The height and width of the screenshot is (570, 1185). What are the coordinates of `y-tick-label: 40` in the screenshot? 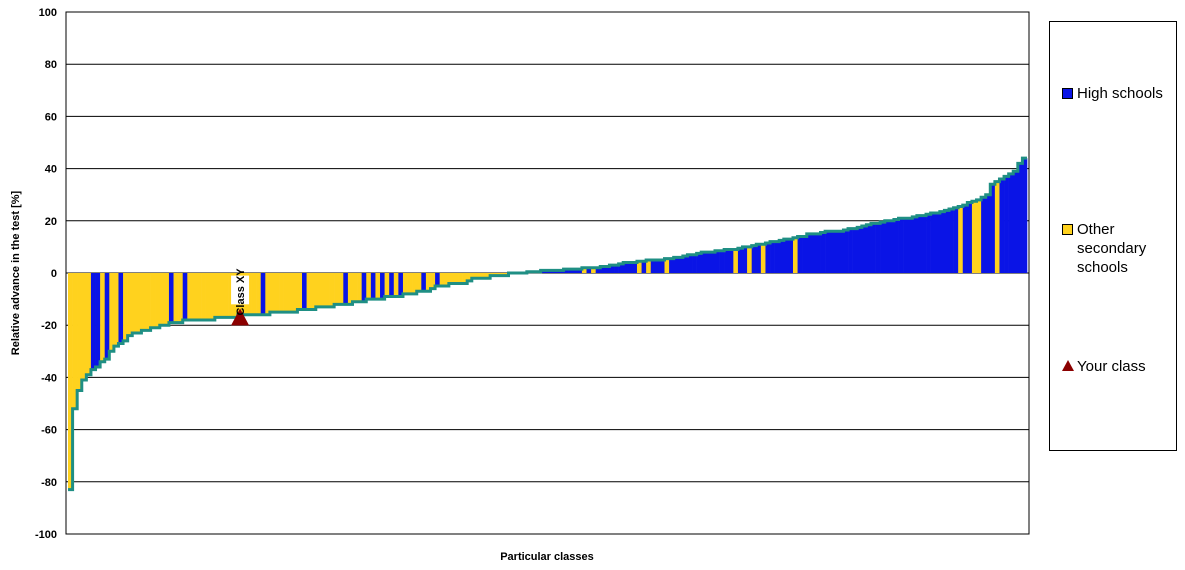 It's located at (51, 170).